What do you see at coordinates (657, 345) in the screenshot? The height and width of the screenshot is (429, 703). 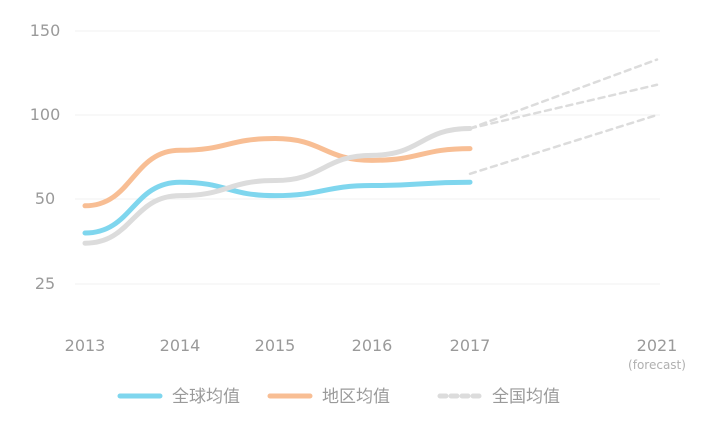 I see `x-tick-label: 2021` at bounding box center [657, 345].